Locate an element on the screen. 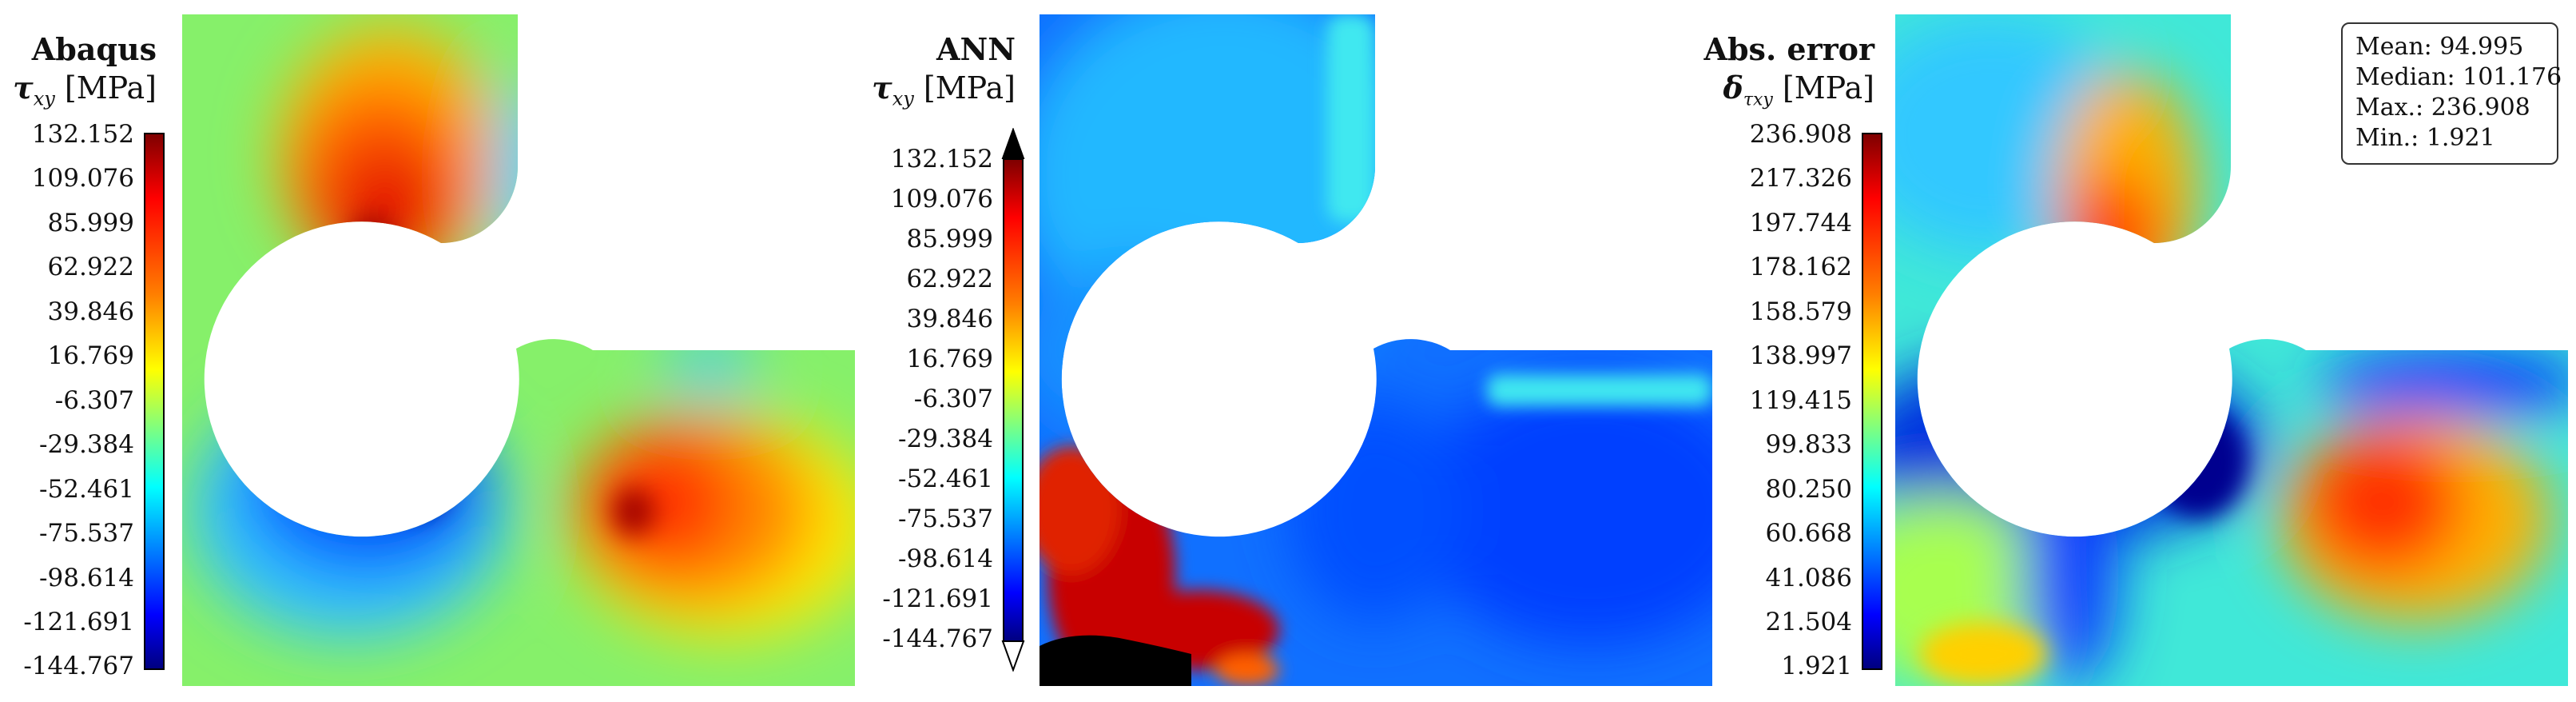 The height and width of the screenshot is (702, 2576). tick-label: 158.579 is located at coordinates (1800, 311).